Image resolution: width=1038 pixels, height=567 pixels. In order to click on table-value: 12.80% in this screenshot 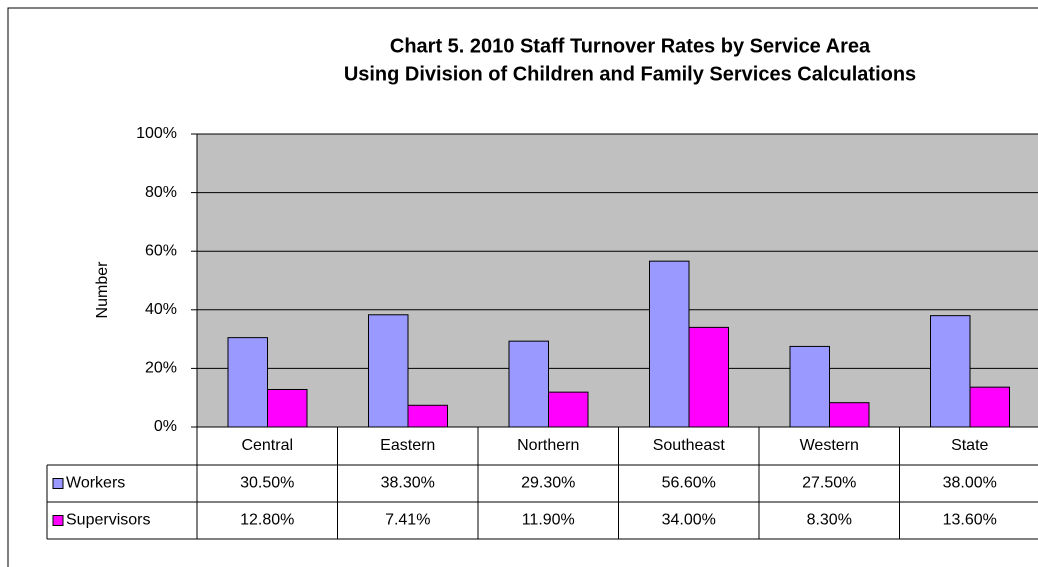, I will do `click(267, 520)`.